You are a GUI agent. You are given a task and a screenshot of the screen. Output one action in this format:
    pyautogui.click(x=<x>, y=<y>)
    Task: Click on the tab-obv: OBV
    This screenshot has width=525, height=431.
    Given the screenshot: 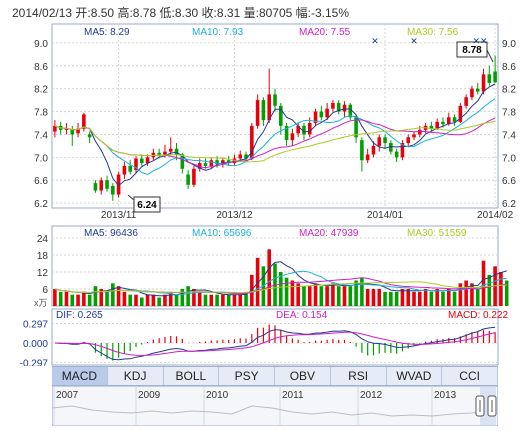 What is the action you would take?
    pyautogui.click(x=303, y=376)
    